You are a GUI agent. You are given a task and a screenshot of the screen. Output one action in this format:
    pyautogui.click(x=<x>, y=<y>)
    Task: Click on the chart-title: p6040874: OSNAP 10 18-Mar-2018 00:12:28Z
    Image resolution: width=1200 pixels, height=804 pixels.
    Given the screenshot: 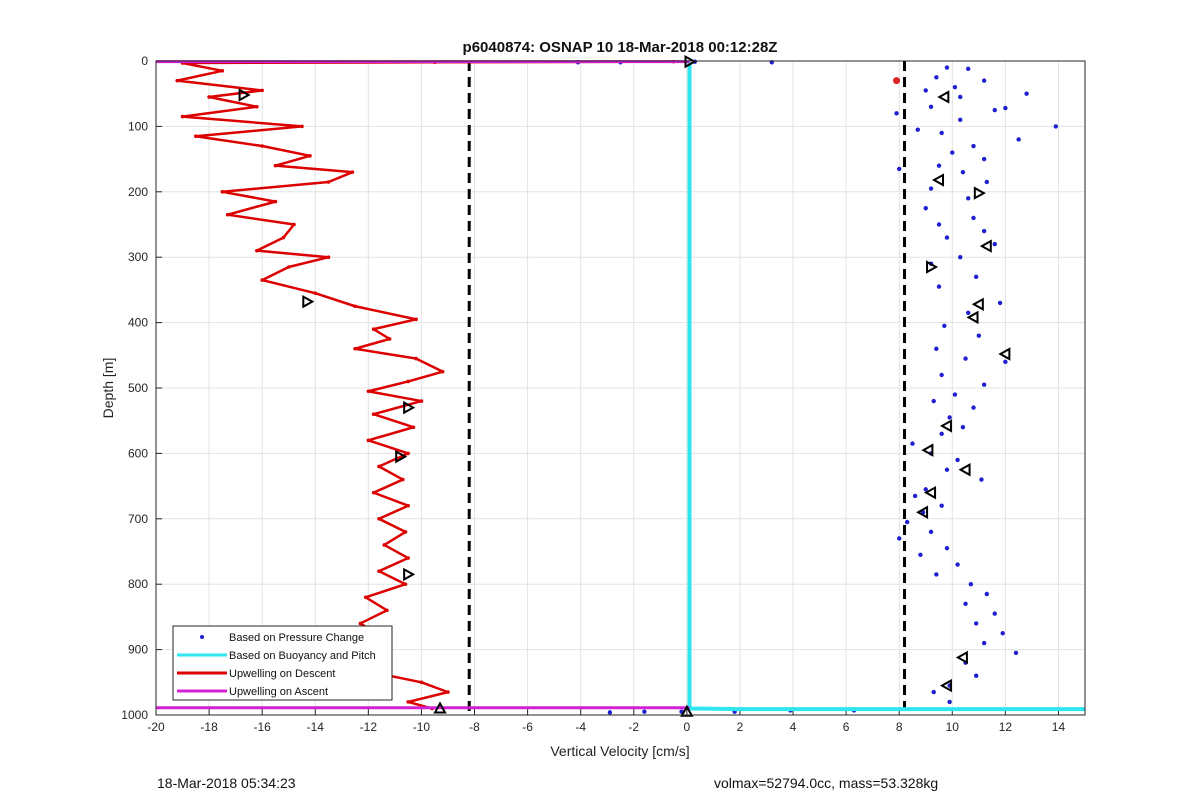 What is the action you would take?
    pyautogui.click(x=620, y=47)
    